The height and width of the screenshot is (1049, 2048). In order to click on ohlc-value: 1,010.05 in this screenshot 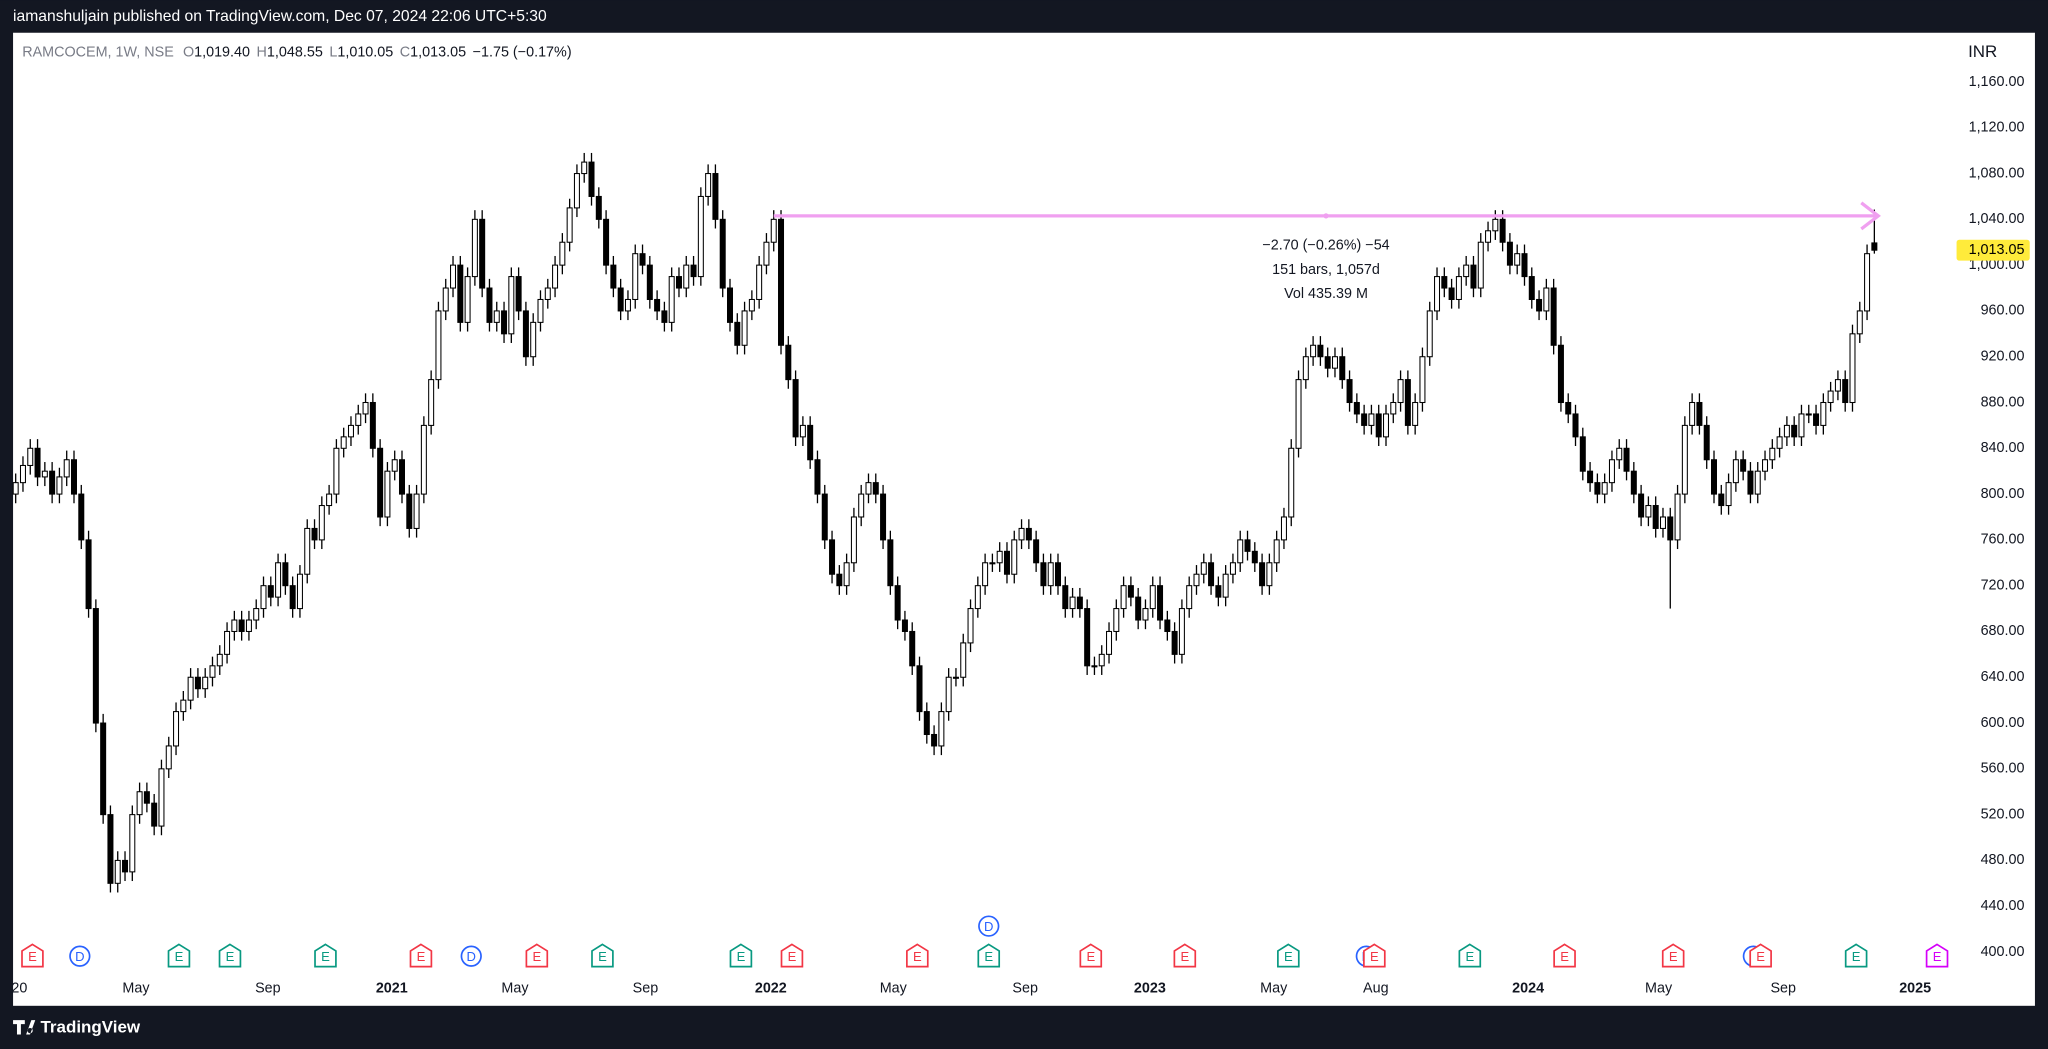, I will do `click(365, 52)`.